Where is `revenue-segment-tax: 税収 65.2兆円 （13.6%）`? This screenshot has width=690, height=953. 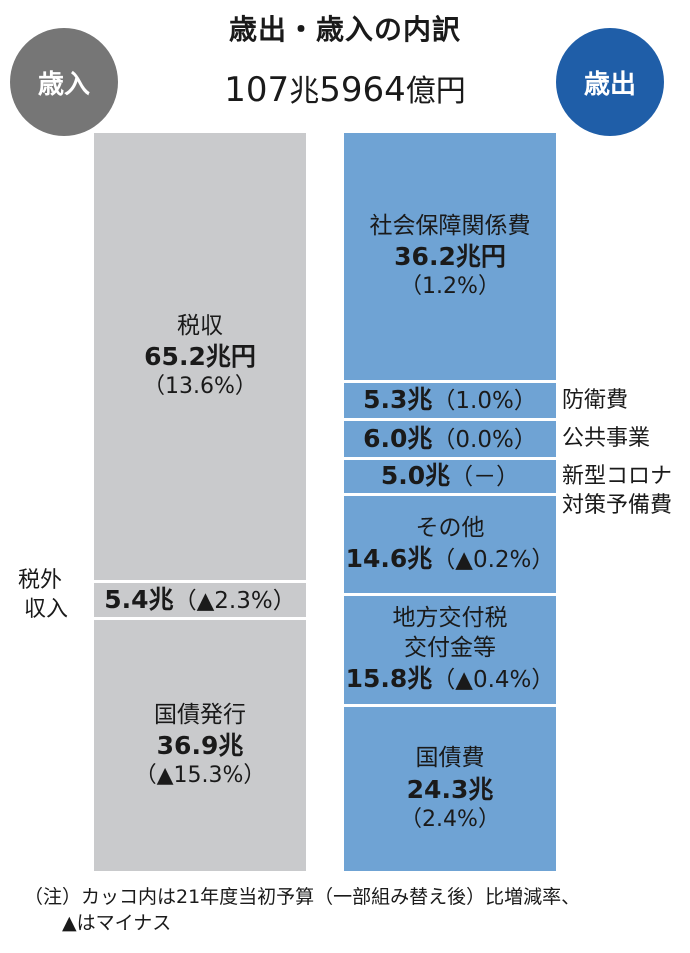 revenue-segment-tax: 税収 65.2兆円 （13.6%） is located at coordinates (200, 356).